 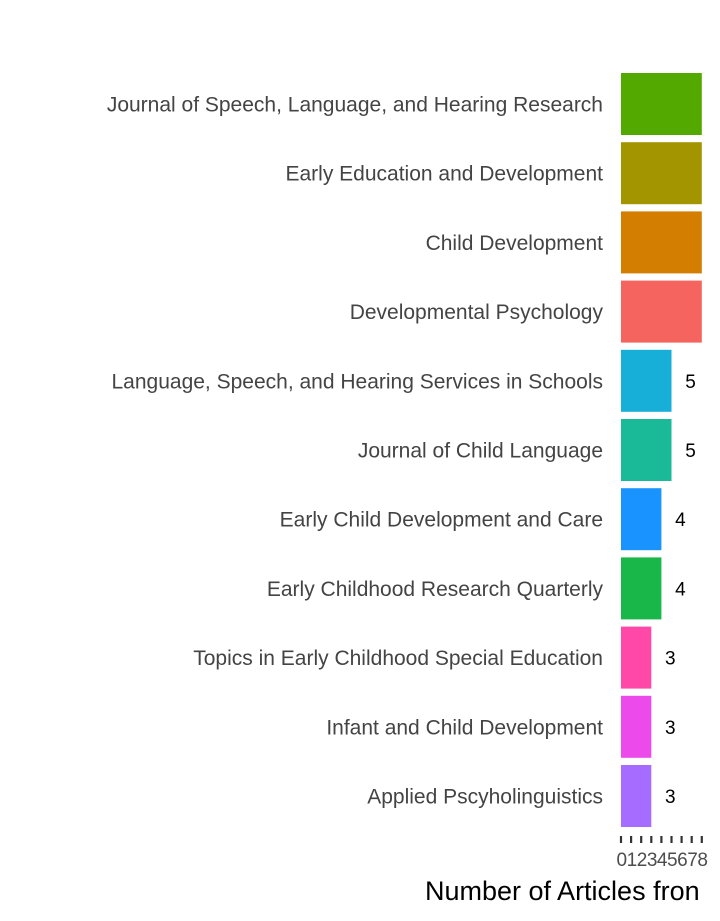 I want to click on category-label: Early Childhood Research Quarterly, so click(x=435, y=589).